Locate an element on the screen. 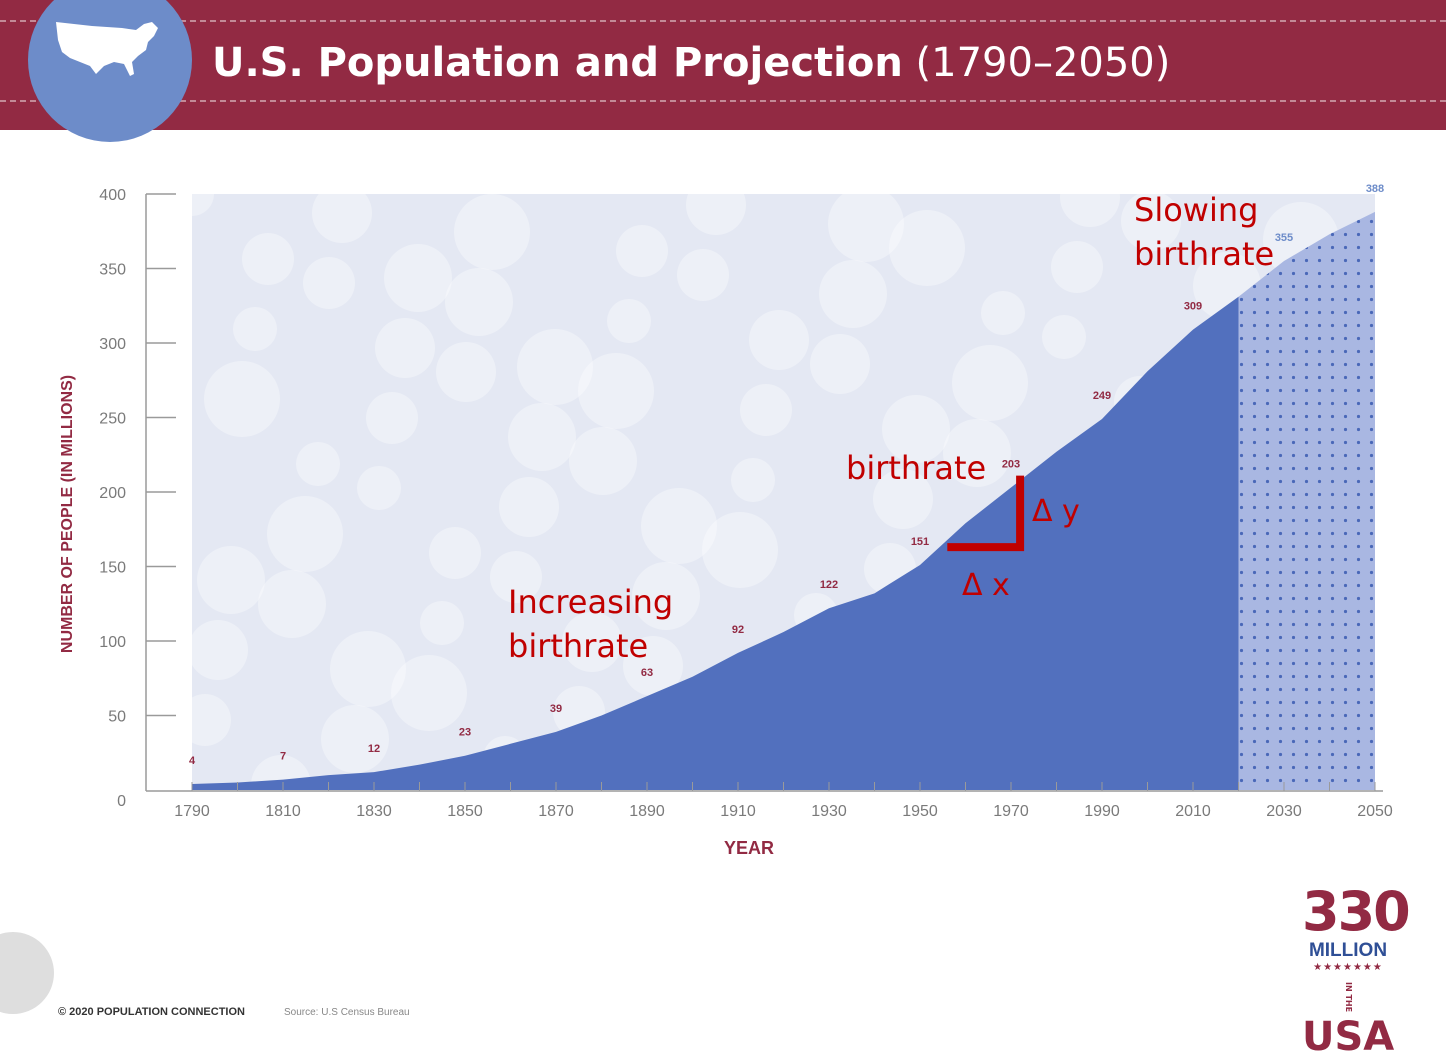 Image resolution: width=1446 pixels, height=1060 pixels. logo-stars-icon: ★★★★★★★ is located at coordinates (1348, 967).